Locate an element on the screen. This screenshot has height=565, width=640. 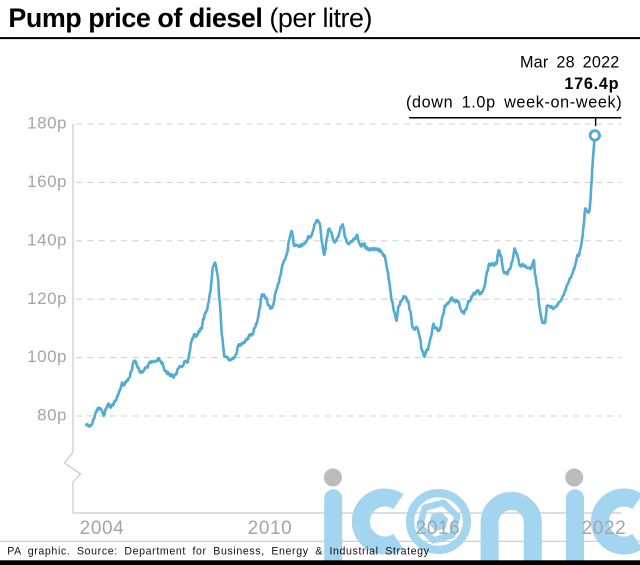
svg-text: Mar 28 2022 is located at coordinates (570, 63).